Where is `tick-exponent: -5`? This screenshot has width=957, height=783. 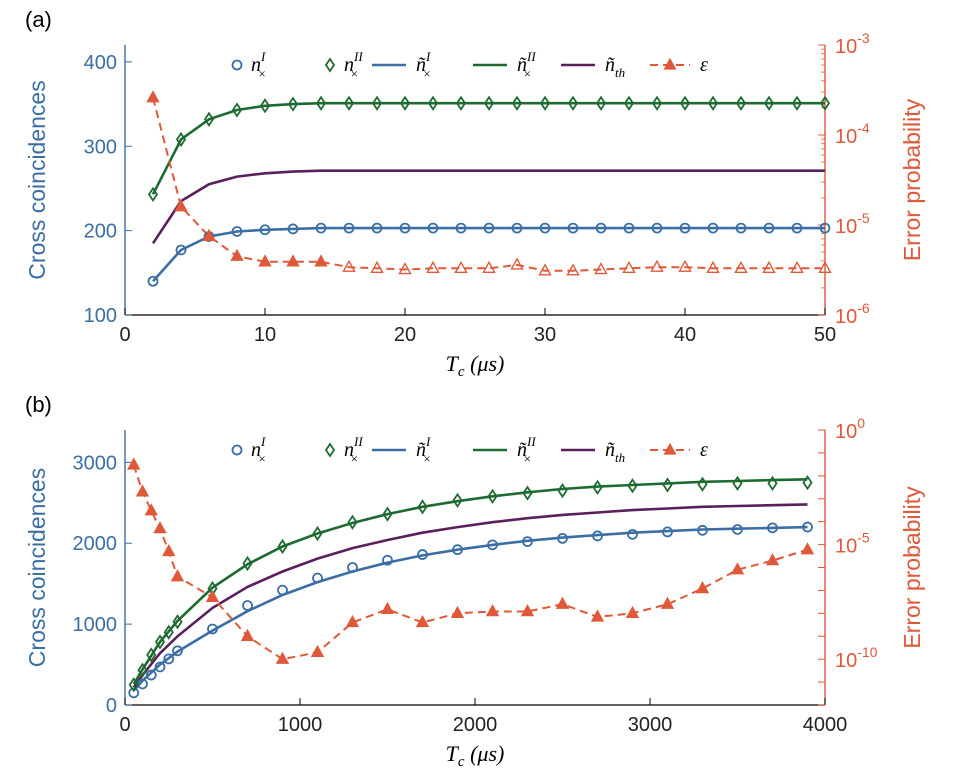
tick-exponent: -5 is located at coordinates (863, 218).